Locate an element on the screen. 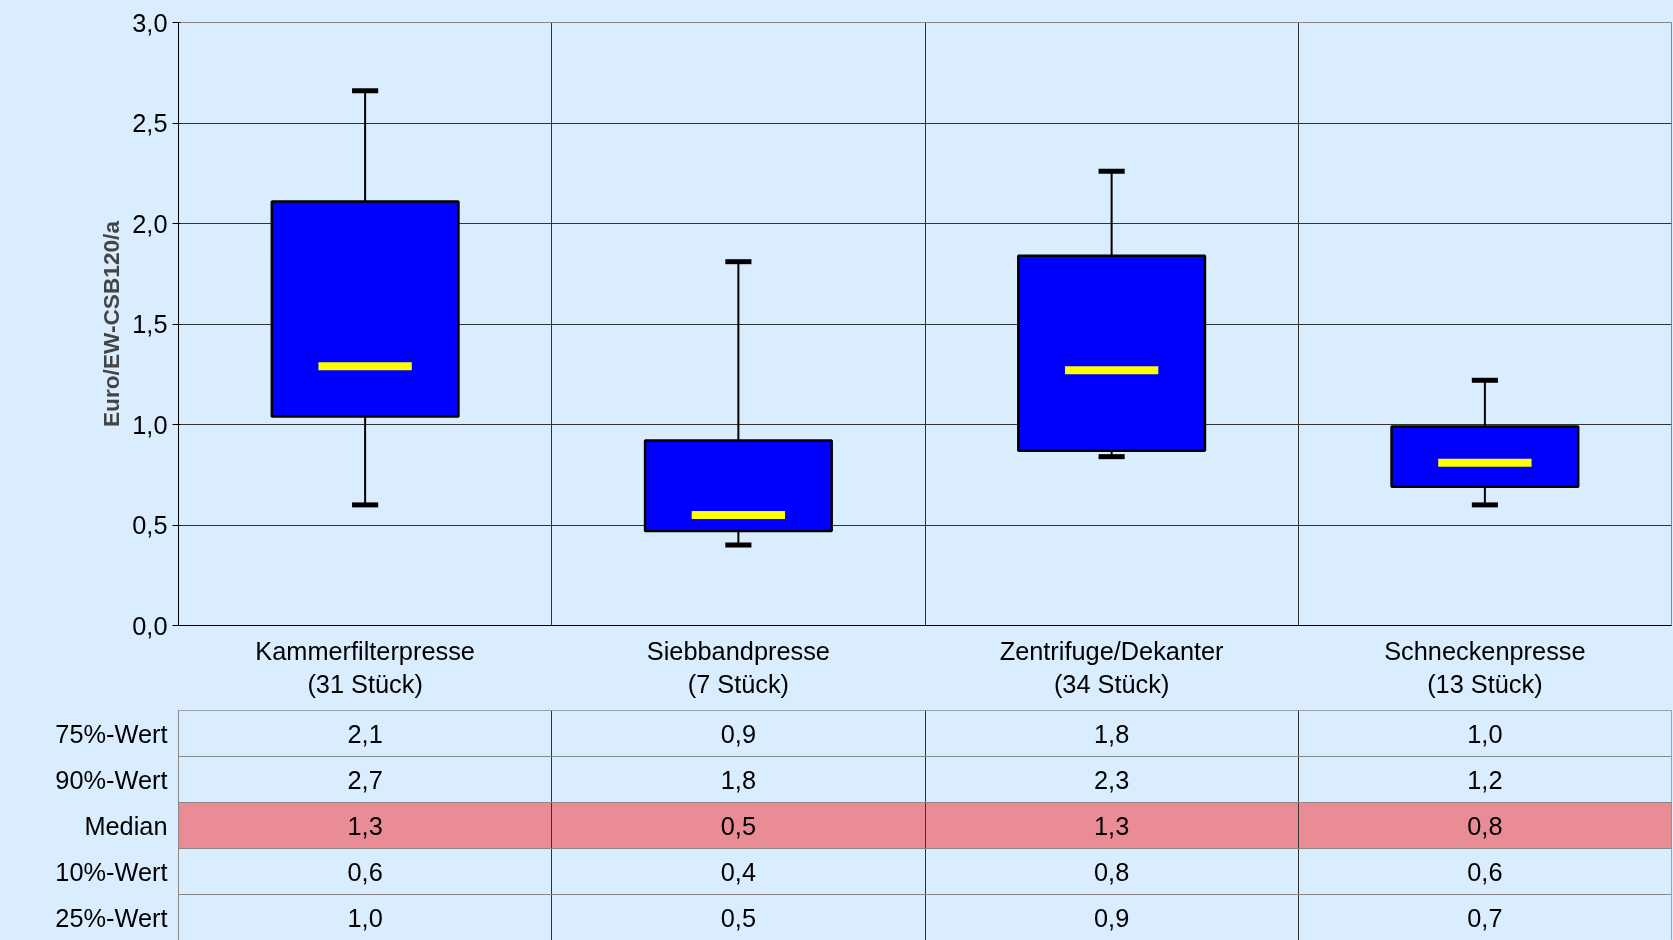 The image size is (1673, 940). category-label: 75%-Wert is located at coordinates (111, 733).